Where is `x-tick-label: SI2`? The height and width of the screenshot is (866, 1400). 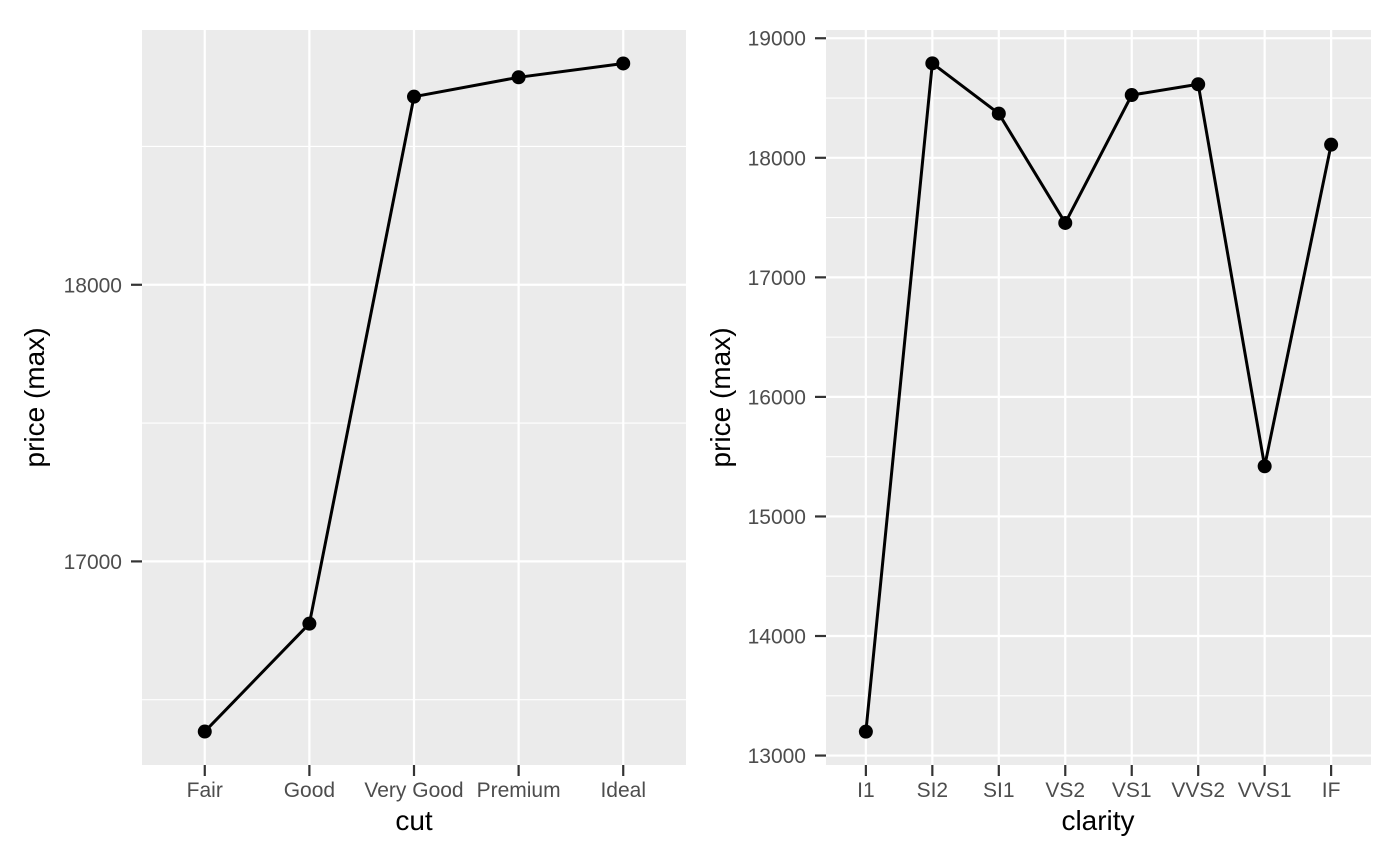 x-tick-label: SI2 is located at coordinates (933, 790).